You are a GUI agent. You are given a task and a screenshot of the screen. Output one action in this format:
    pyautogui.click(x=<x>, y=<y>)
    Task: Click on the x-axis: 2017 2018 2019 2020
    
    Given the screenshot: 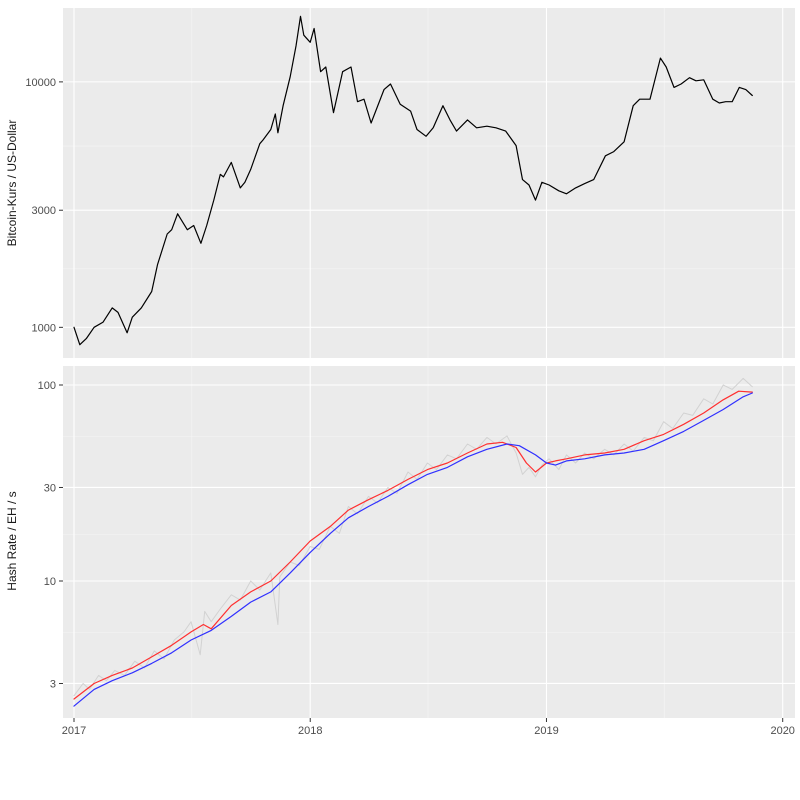 What is the action you would take?
    pyautogui.click(x=428, y=727)
    